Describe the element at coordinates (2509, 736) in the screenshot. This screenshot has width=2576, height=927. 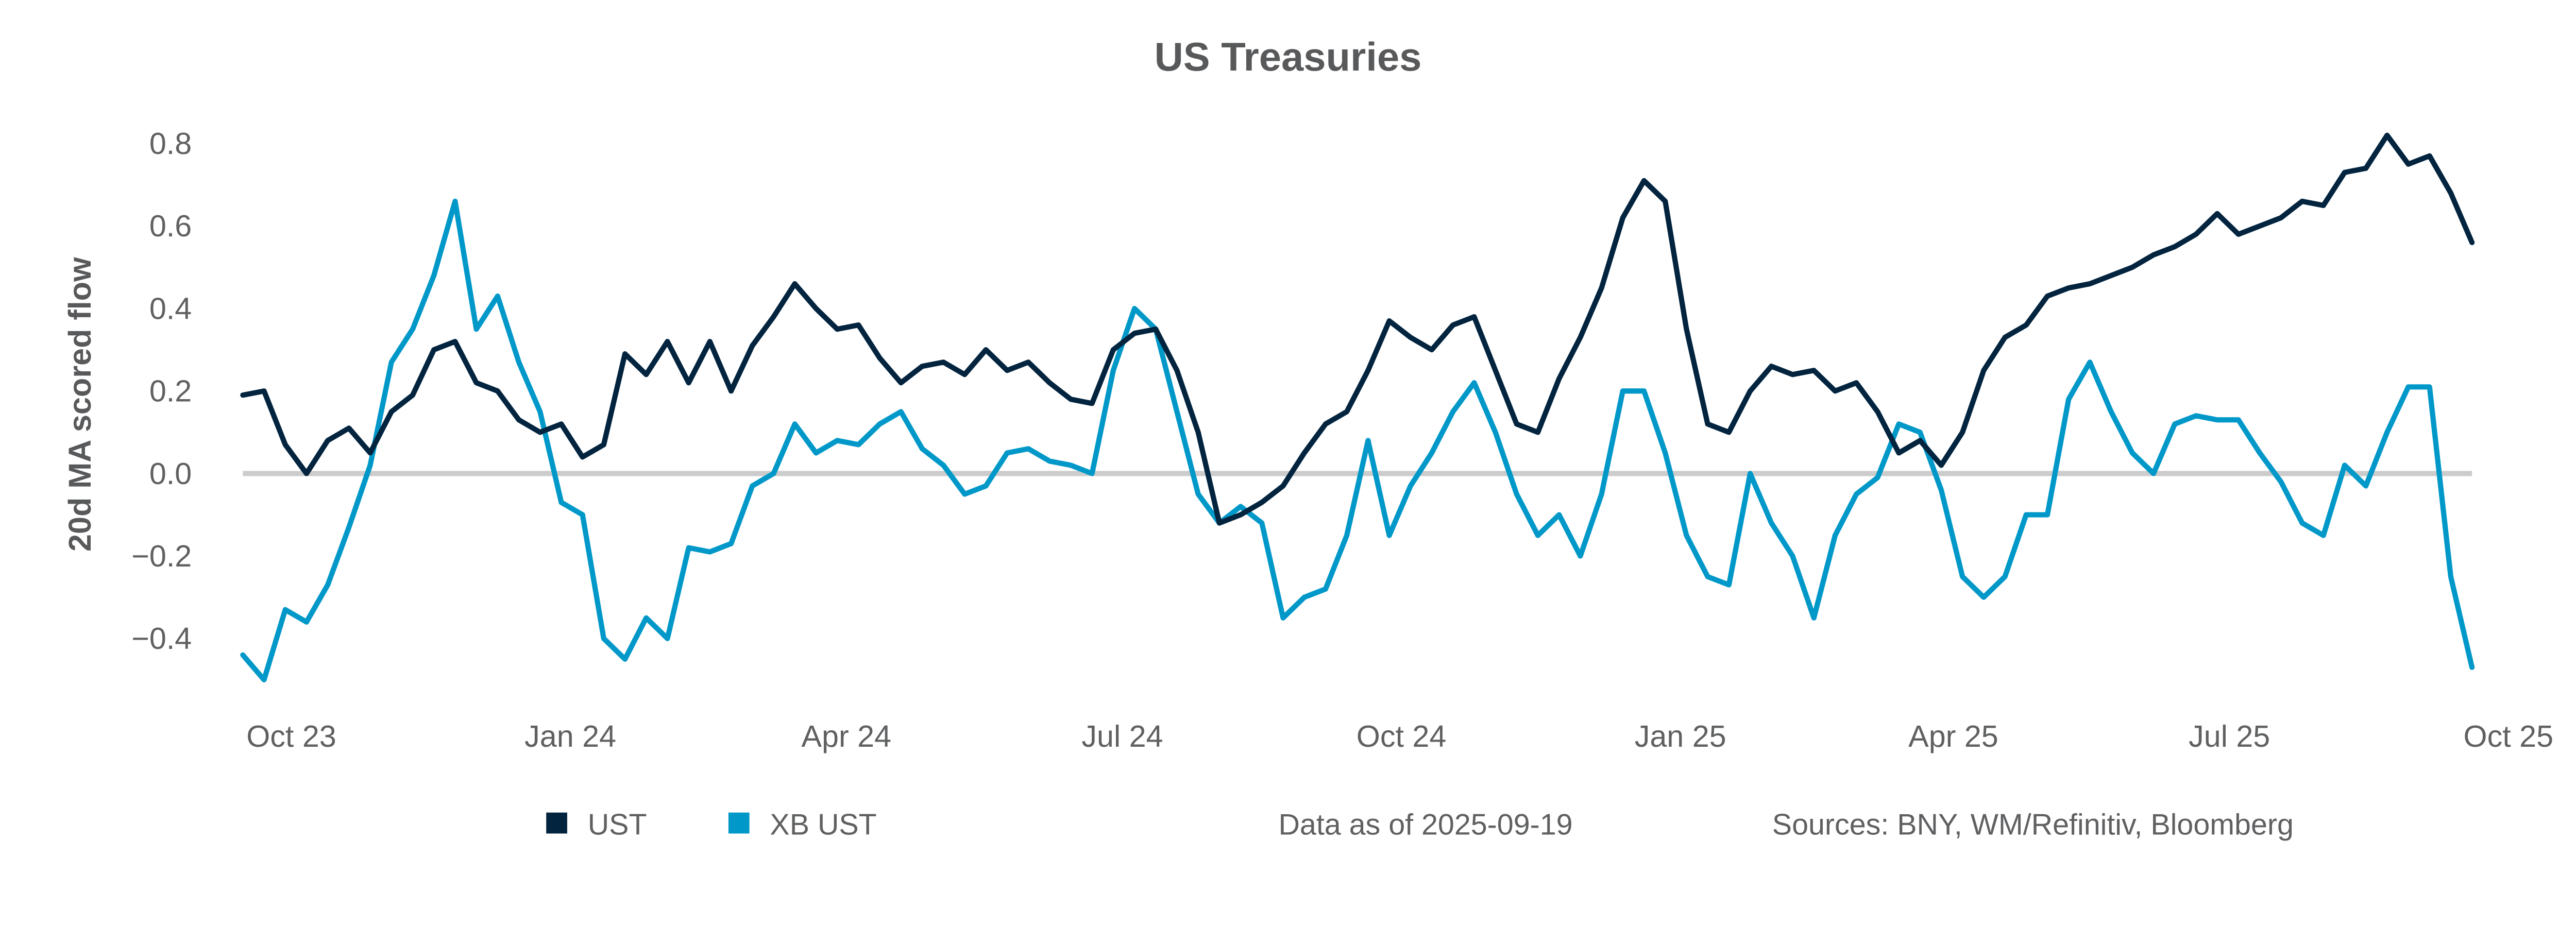
I see `x-tick-label: Oct 25` at that location.